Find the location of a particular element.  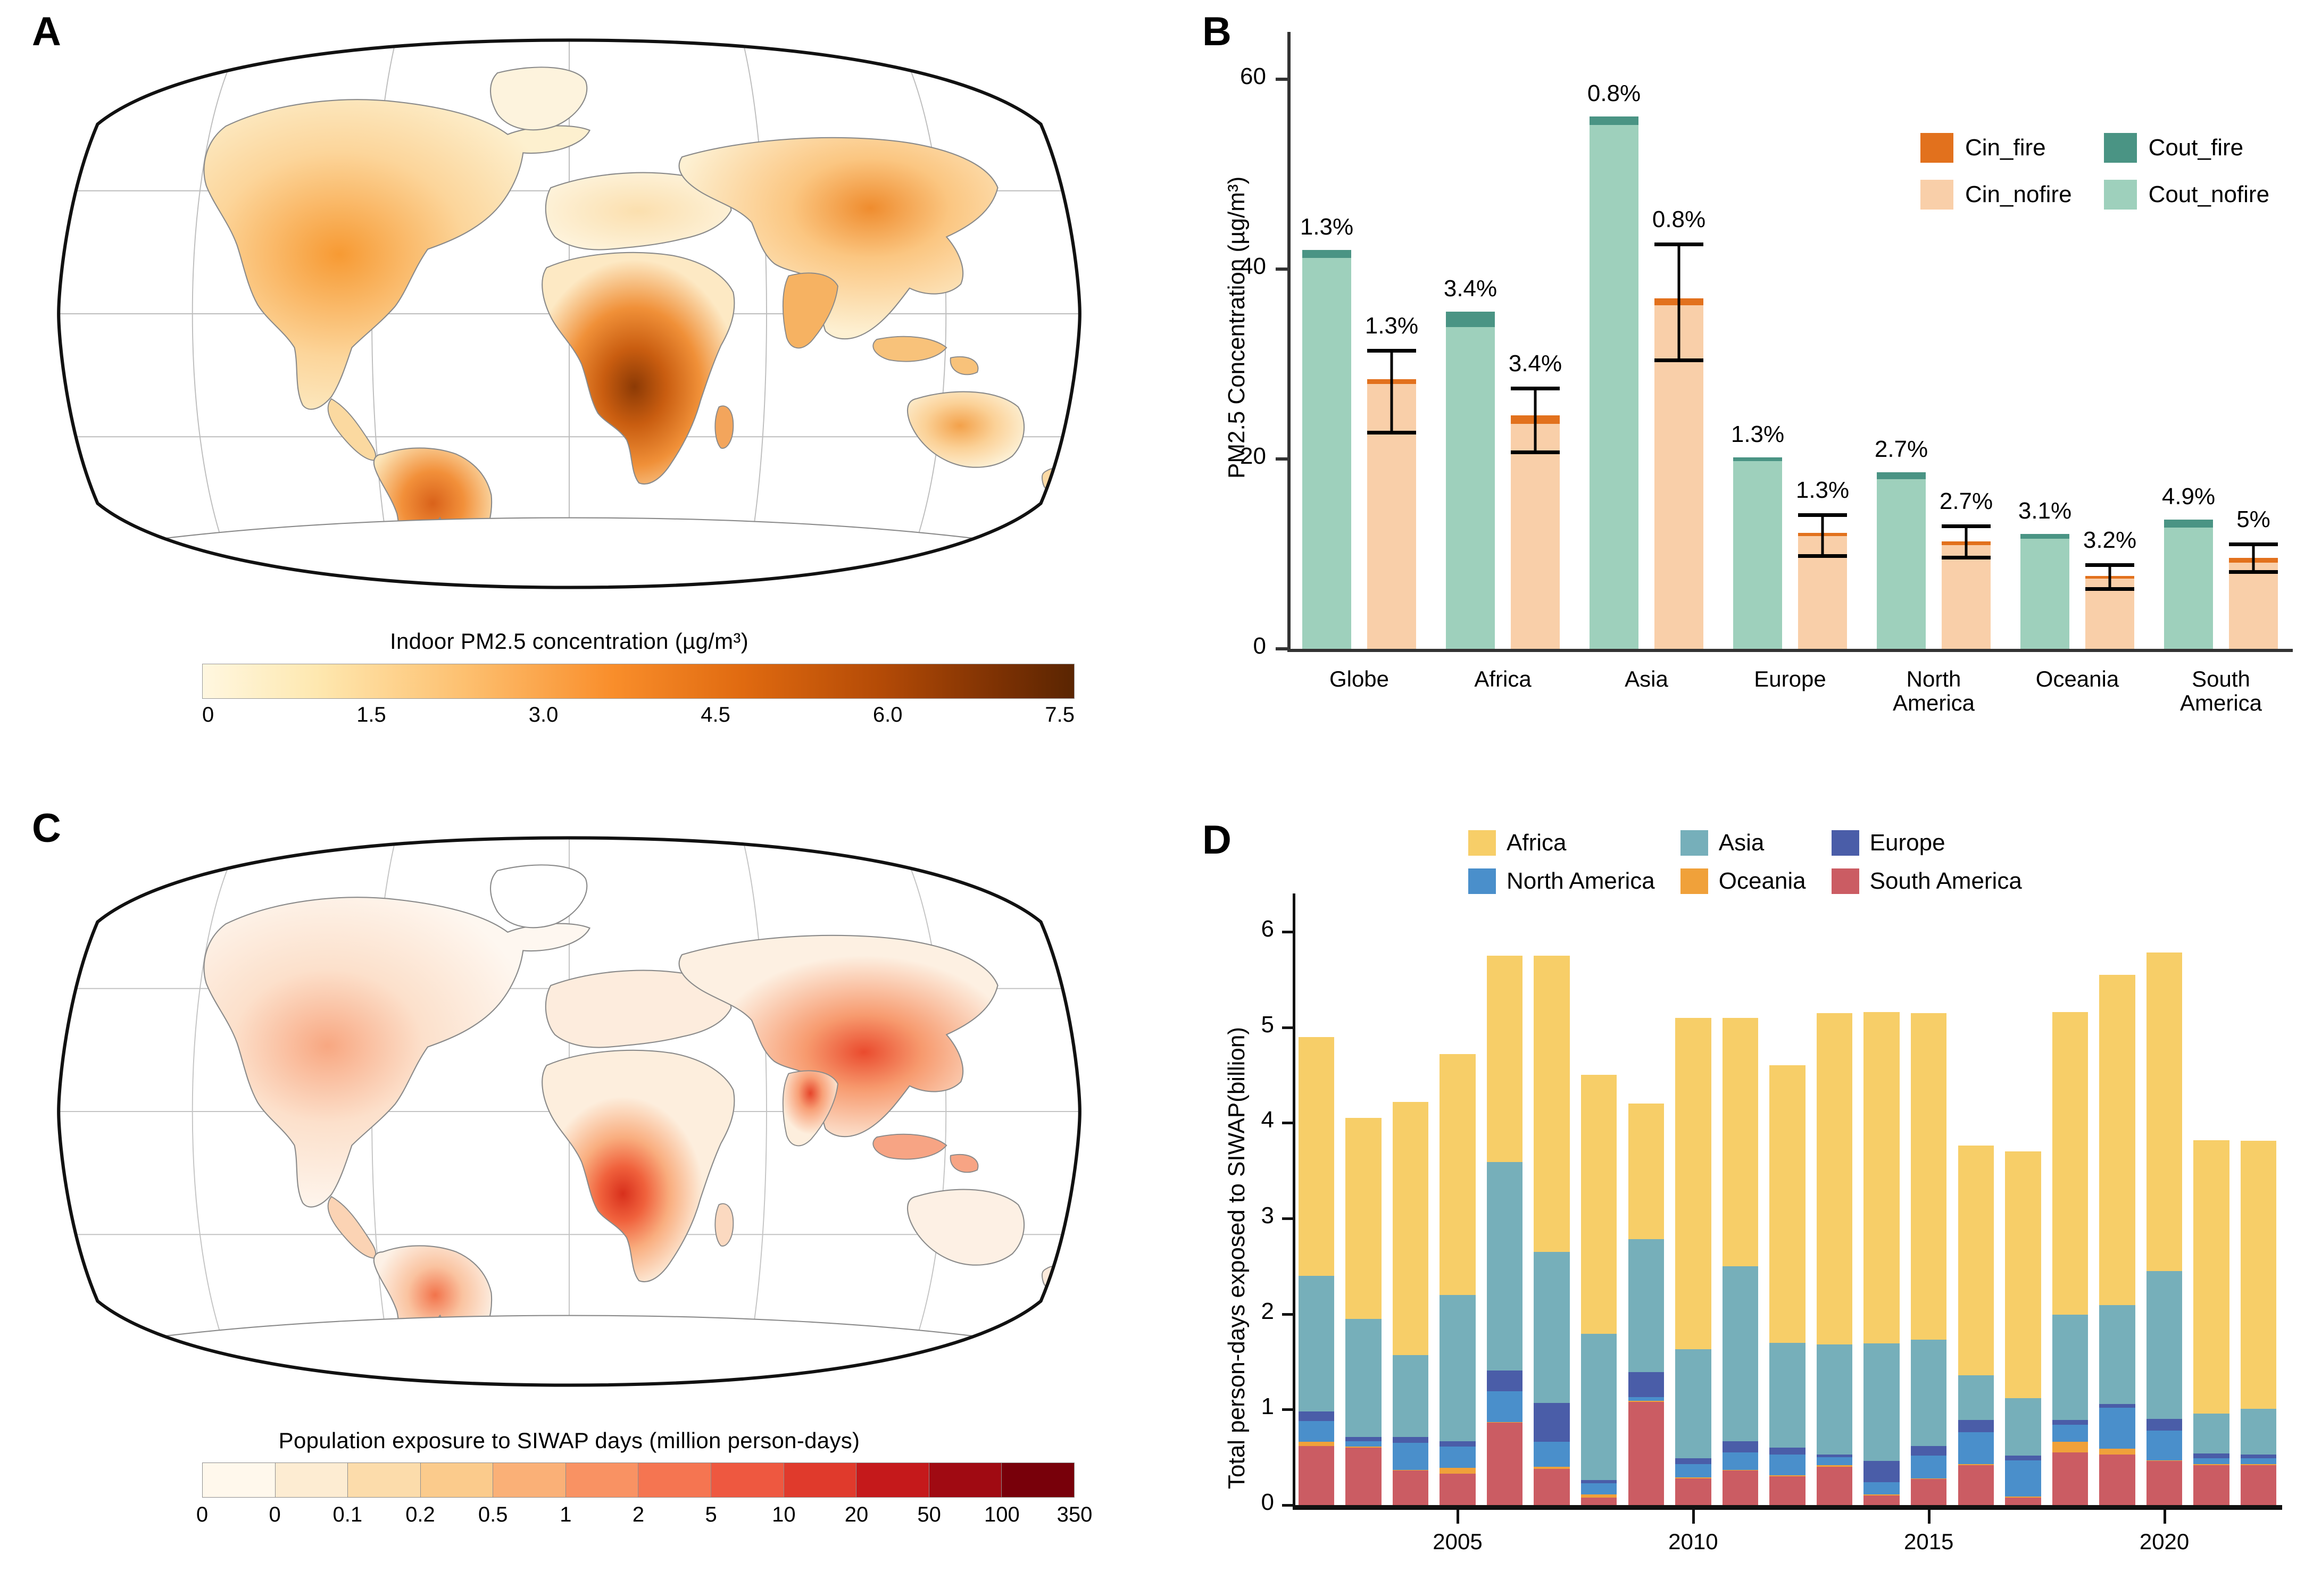

colorbar-c-tick: 0 is located at coordinates (202, 1514).